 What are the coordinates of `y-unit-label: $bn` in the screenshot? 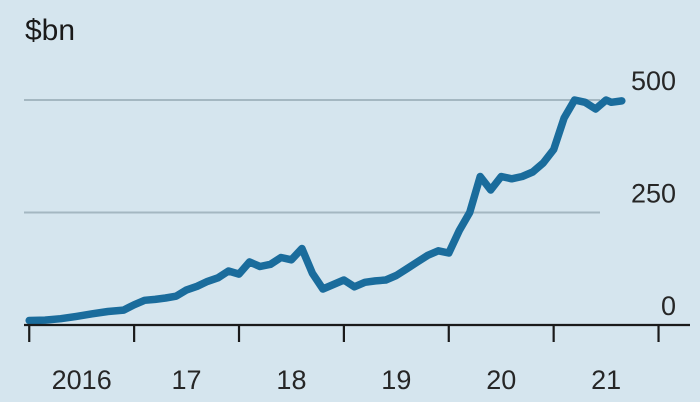 It's located at (50, 30).